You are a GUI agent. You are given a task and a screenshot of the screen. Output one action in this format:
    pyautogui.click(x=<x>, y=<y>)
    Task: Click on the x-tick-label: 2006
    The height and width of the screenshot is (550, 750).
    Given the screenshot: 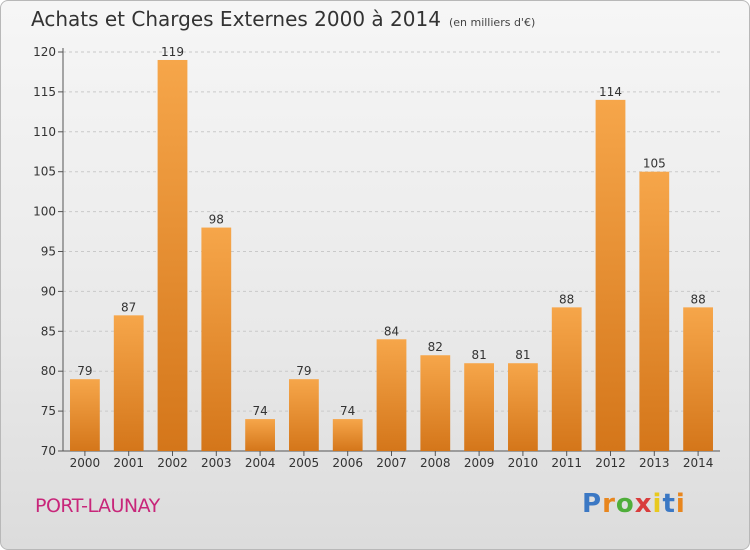 What is the action you would take?
    pyautogui.click(x=347, y=463)
    